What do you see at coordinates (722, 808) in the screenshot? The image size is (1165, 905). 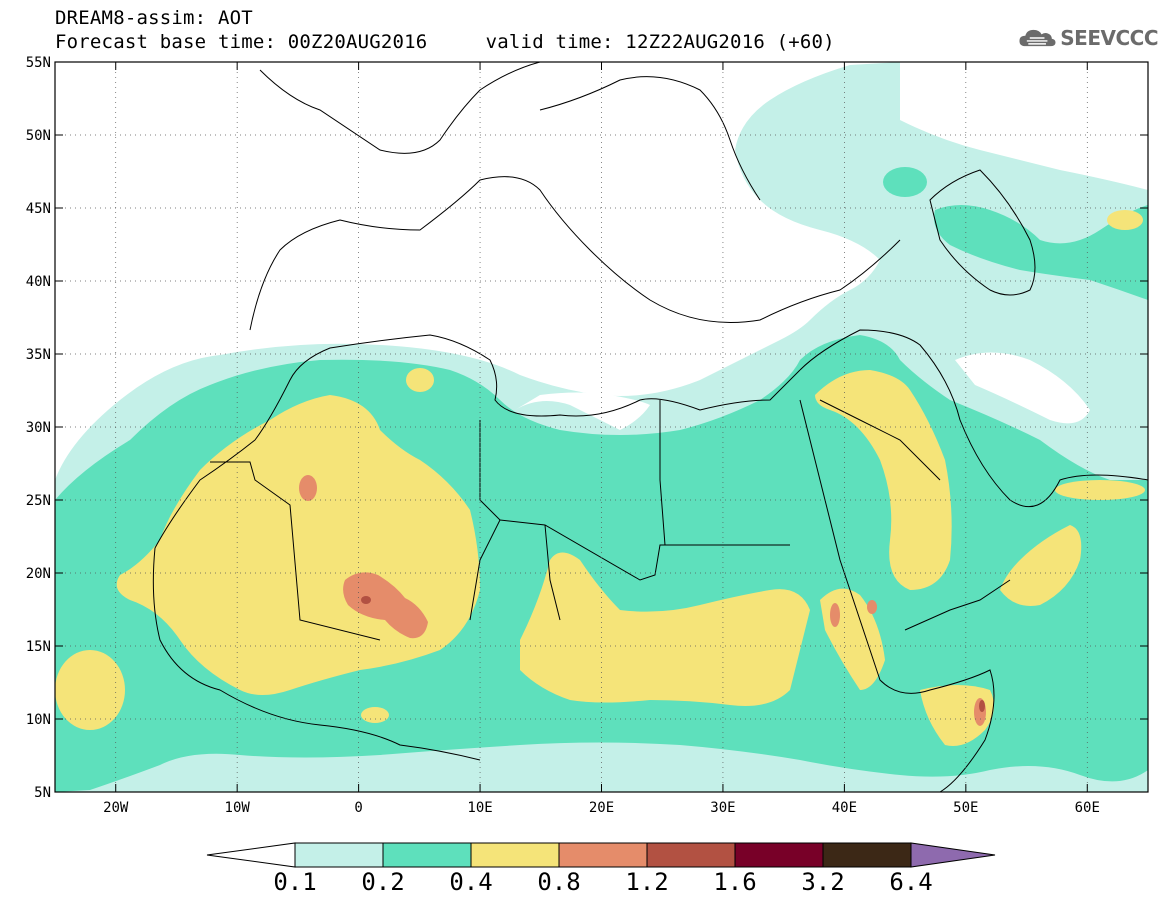 I see `lon-label: 30E` at bounding box center [722, 808].